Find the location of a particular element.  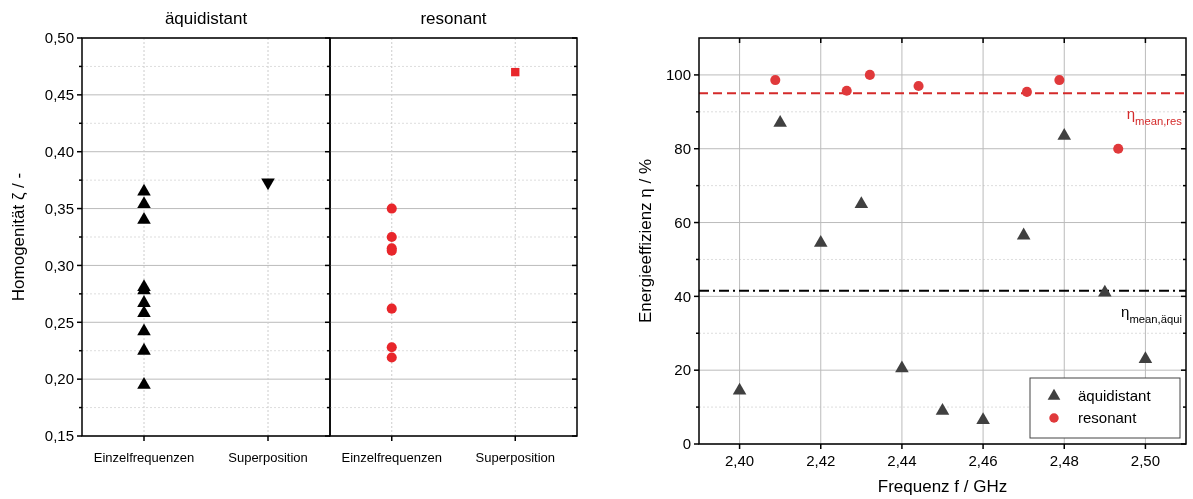

y-axis-title: Energieeffizienz η / % is located at coordinates (645, 241).